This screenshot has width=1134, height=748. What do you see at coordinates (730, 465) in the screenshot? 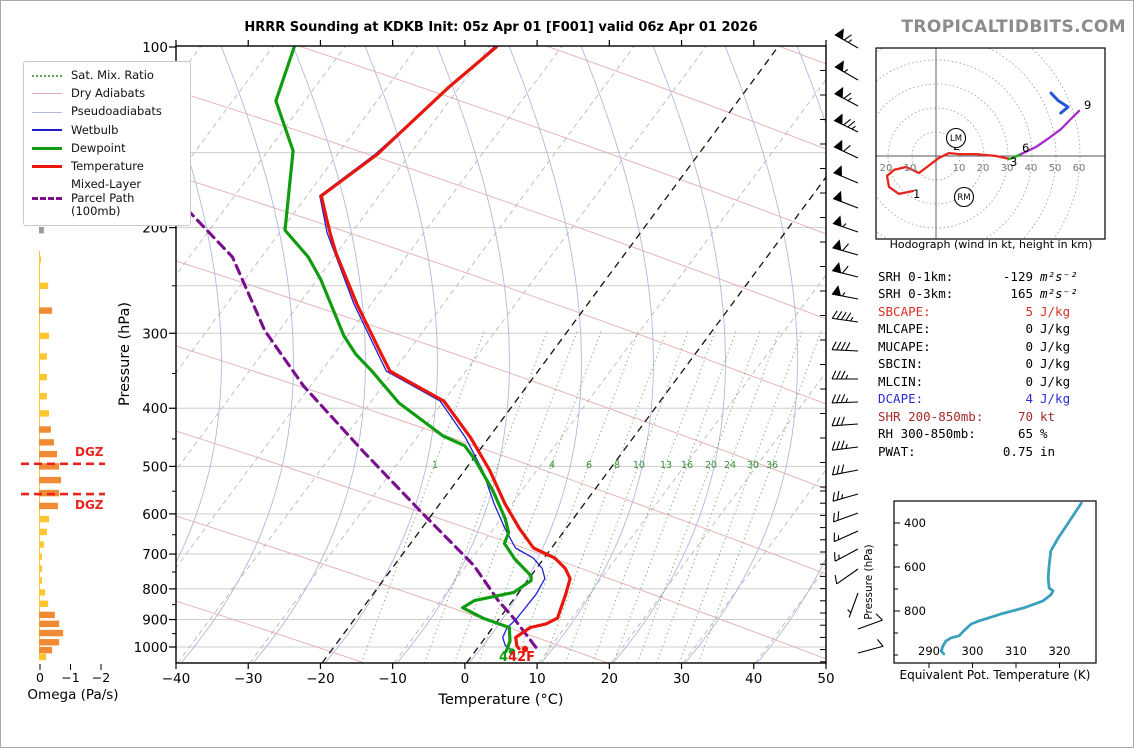
I see `mixing-ratio-label: 24` at bounding box center [730, 465].